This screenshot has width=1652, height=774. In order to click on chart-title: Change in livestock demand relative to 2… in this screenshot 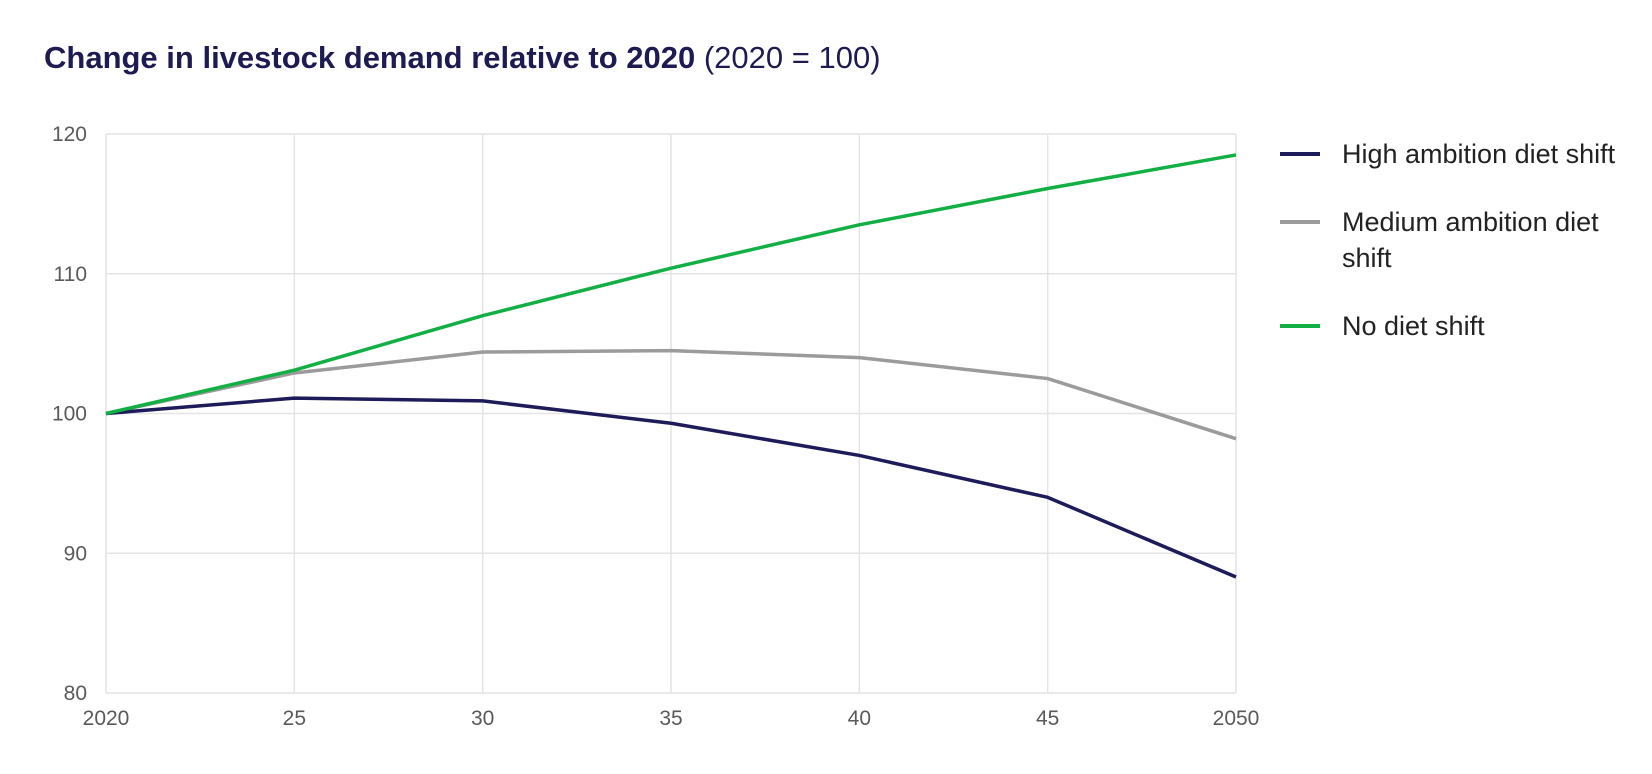, I will do `click(462, 58)`.